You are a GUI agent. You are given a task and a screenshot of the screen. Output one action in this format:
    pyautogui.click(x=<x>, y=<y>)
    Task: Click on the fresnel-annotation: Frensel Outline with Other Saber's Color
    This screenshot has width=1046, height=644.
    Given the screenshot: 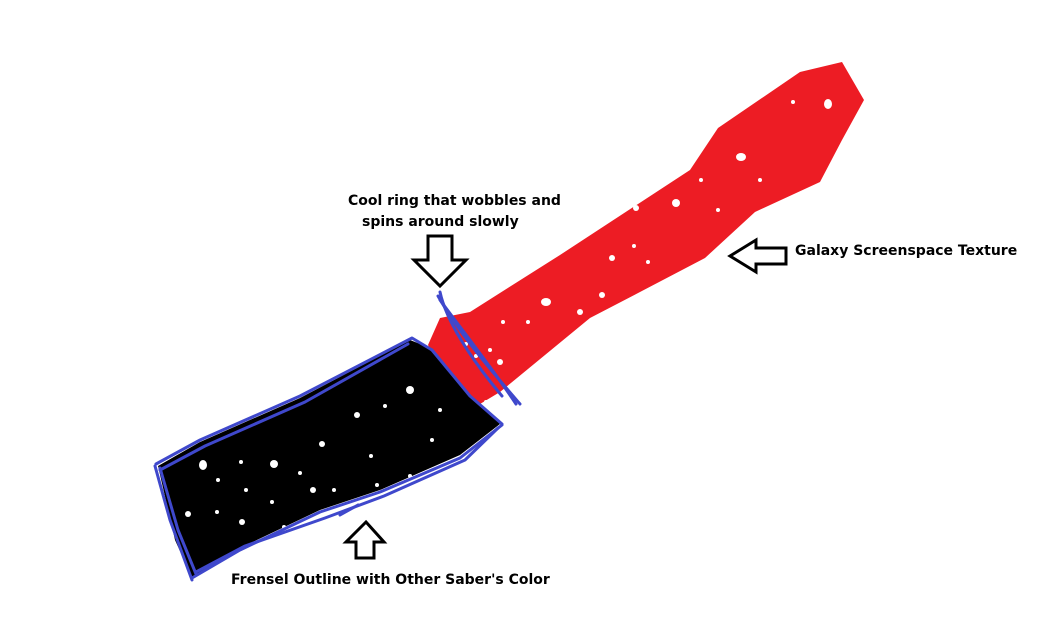 What is the action you would take?
    pyautogui.click(x=390, y=580)
    